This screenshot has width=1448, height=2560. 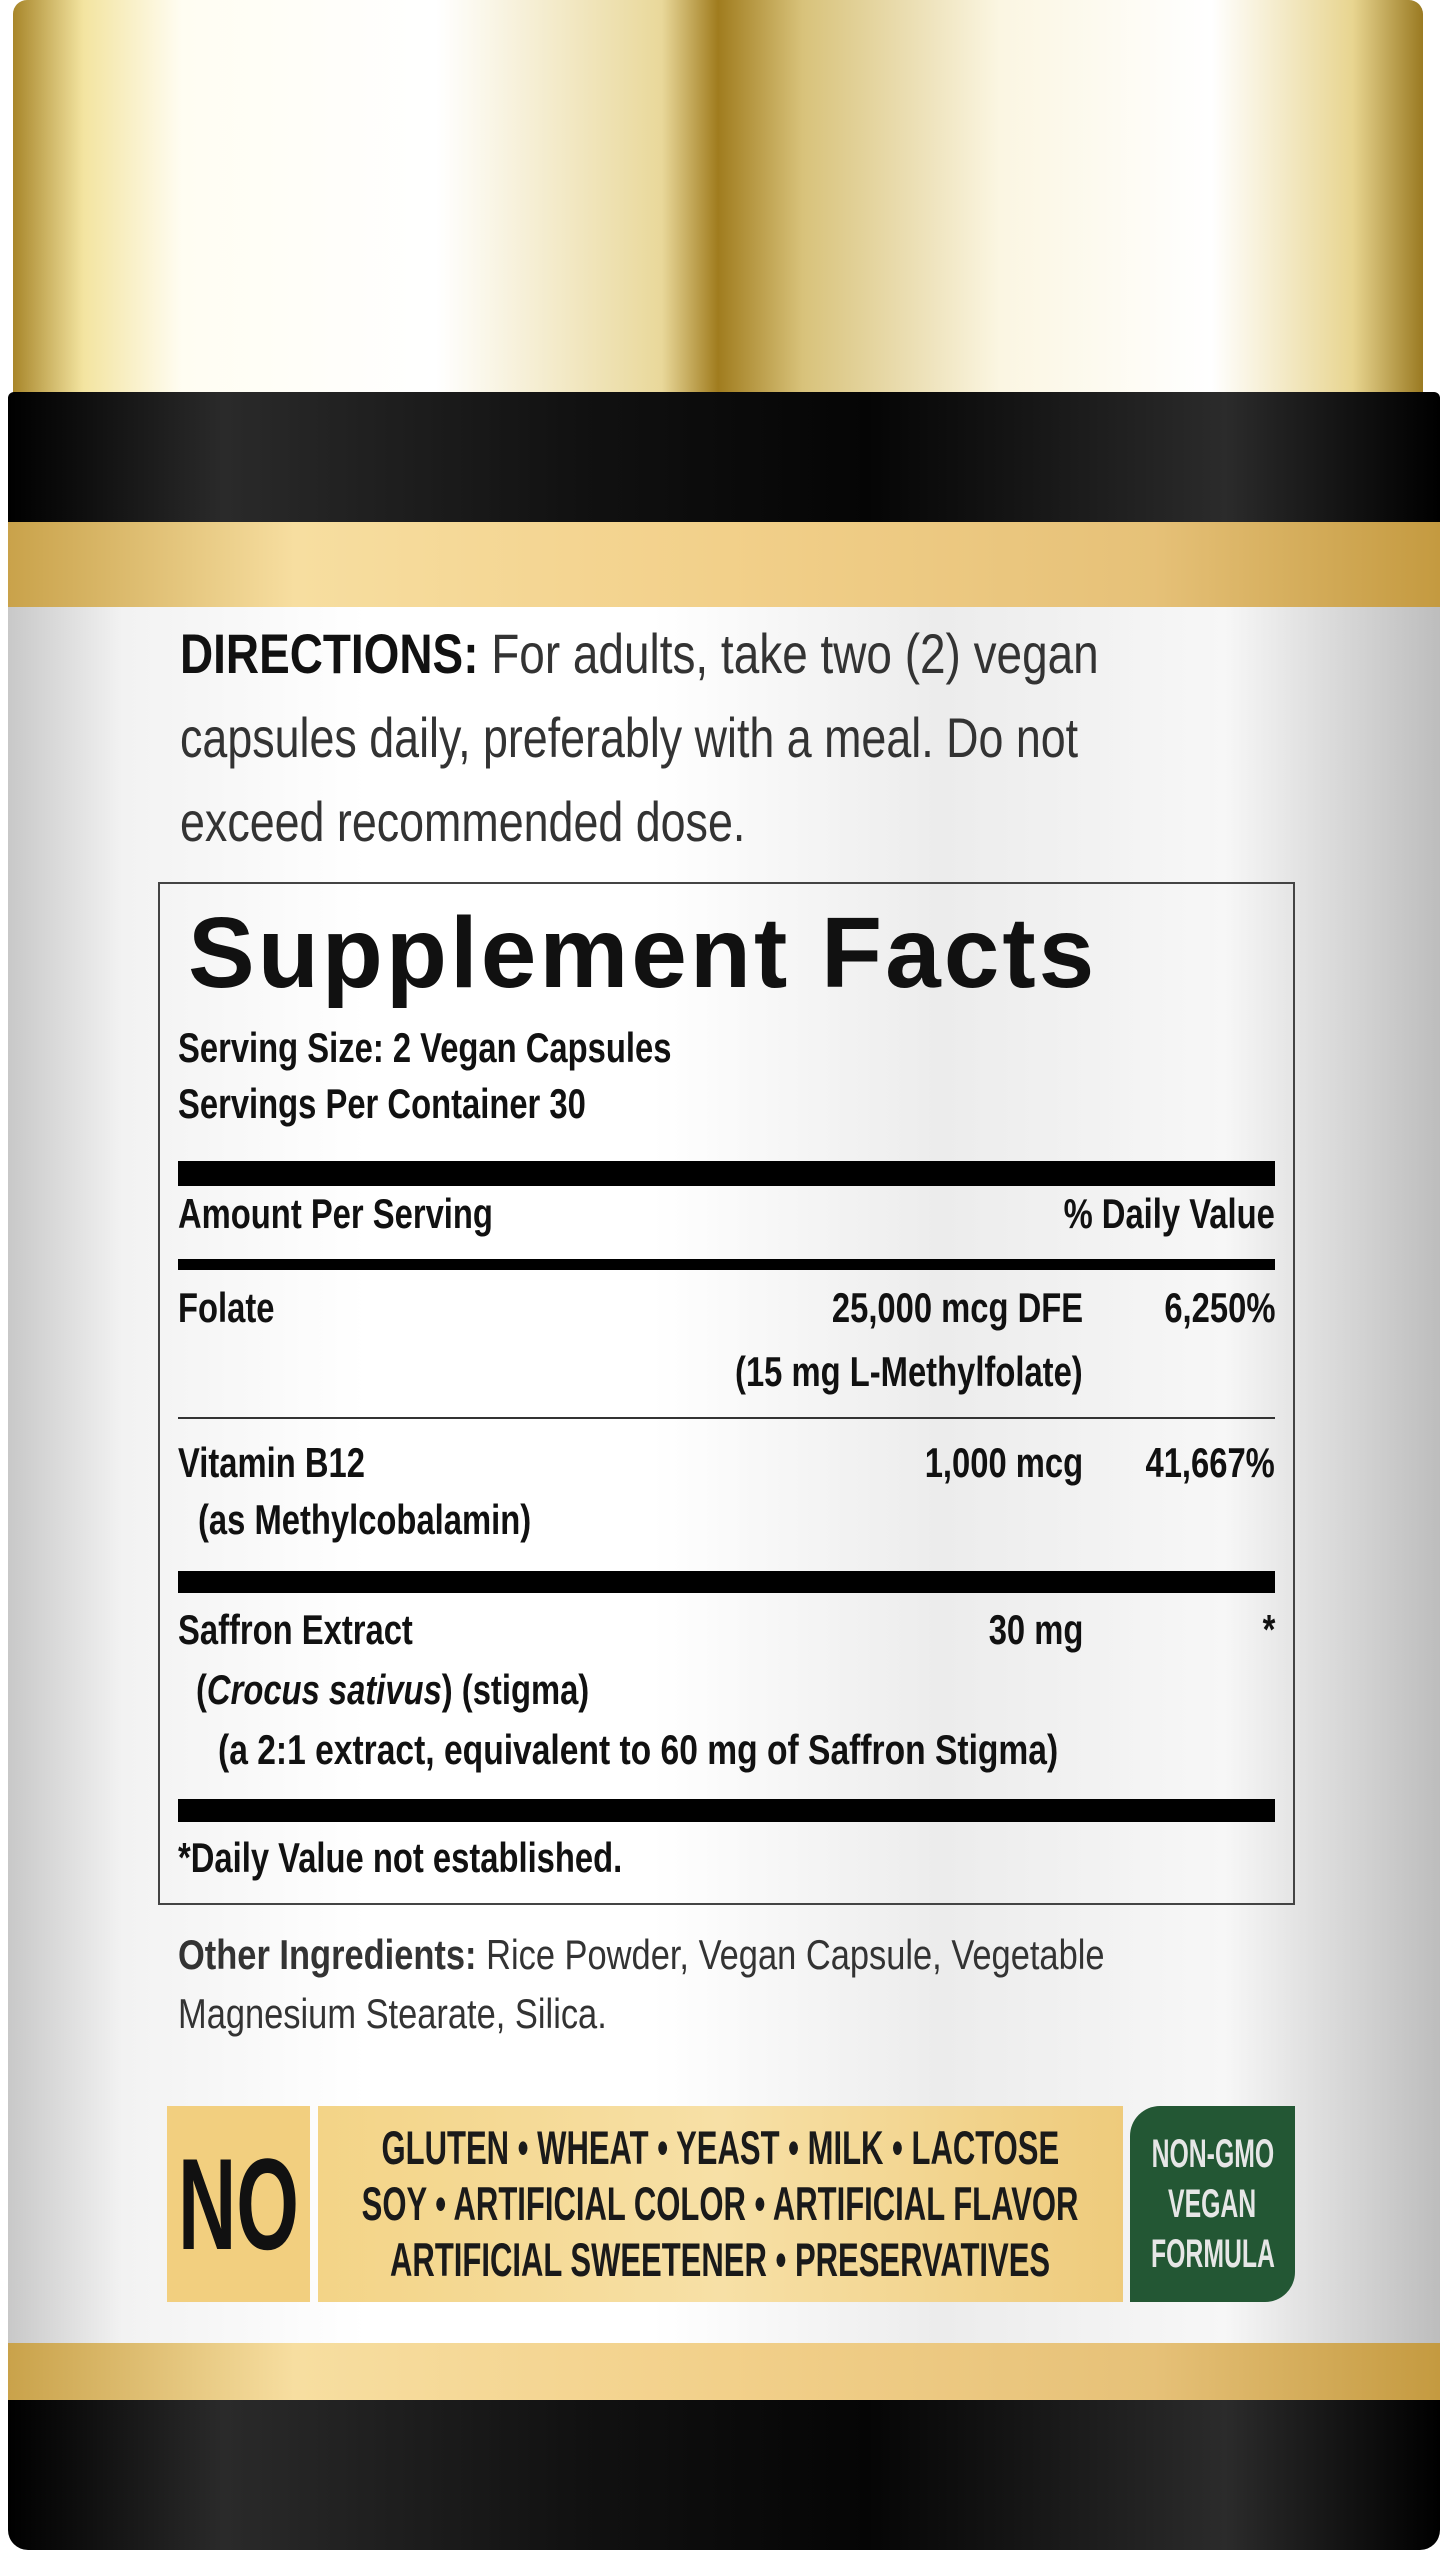 What do you see at coordinates (726, 1264) in the screenshot?
I see `divider-medium` at bounding box center [726, 1264].